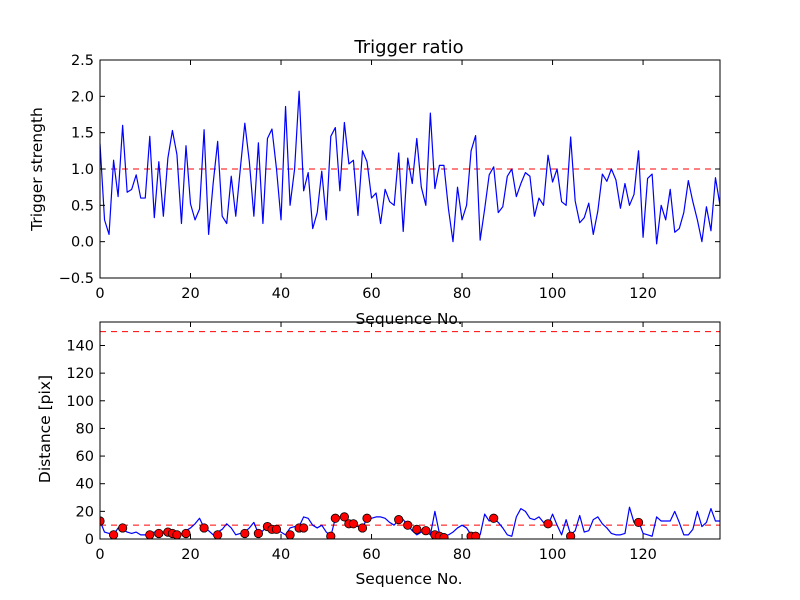 The image size is (800, 600). I want to click on y-tick-label: 40, so click(85, 485).